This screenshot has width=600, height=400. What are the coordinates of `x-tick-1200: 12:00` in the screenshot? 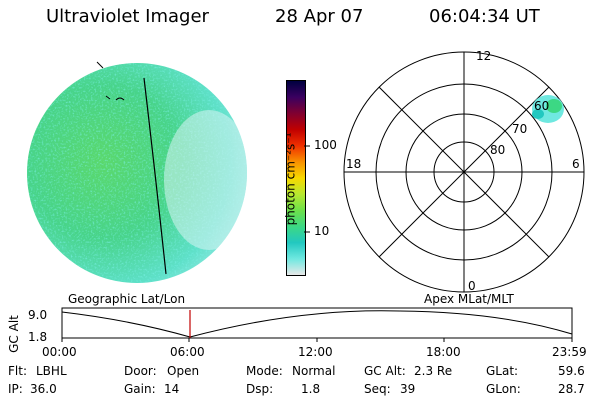 It's located at (315, 352).